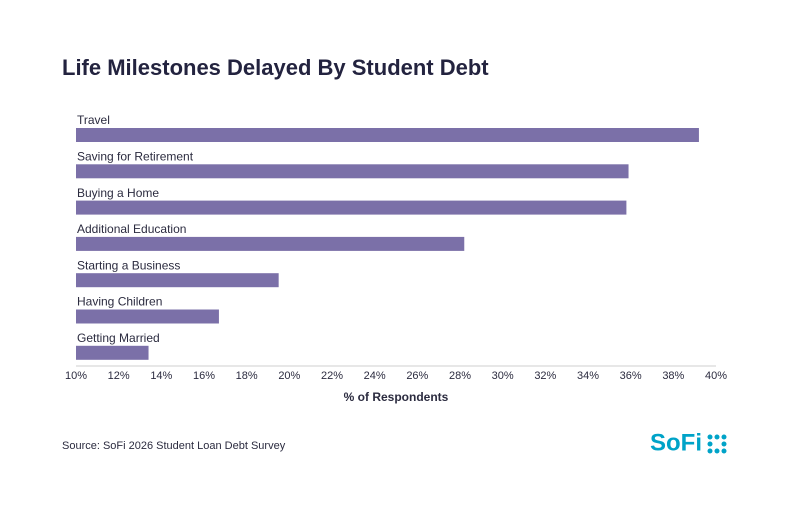 This screenshot has width=794, height=513. I want to click on x-tick-label: 38%, so click(673, 376).